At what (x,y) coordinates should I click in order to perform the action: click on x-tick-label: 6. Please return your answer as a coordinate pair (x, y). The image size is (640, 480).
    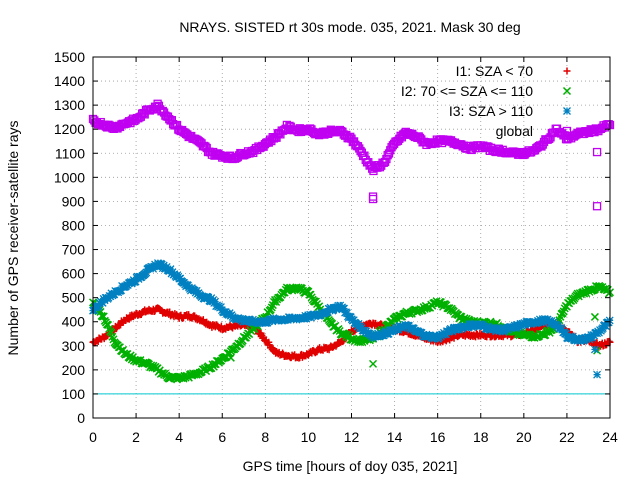
    Looking at the image, I should click on (222, 437).